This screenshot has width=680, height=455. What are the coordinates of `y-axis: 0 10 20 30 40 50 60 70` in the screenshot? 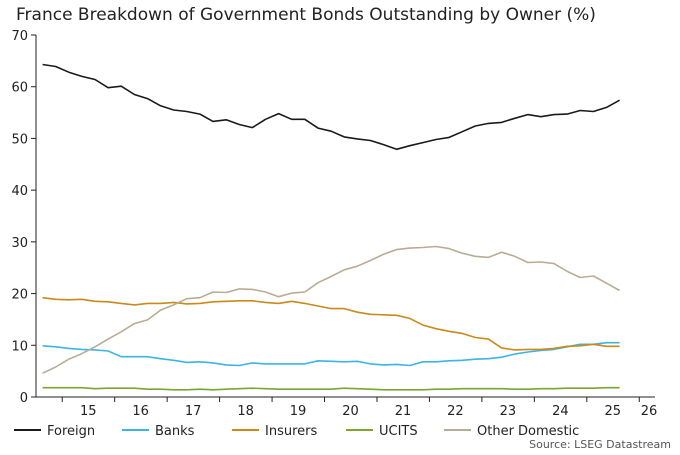 It's located at (24, 217).